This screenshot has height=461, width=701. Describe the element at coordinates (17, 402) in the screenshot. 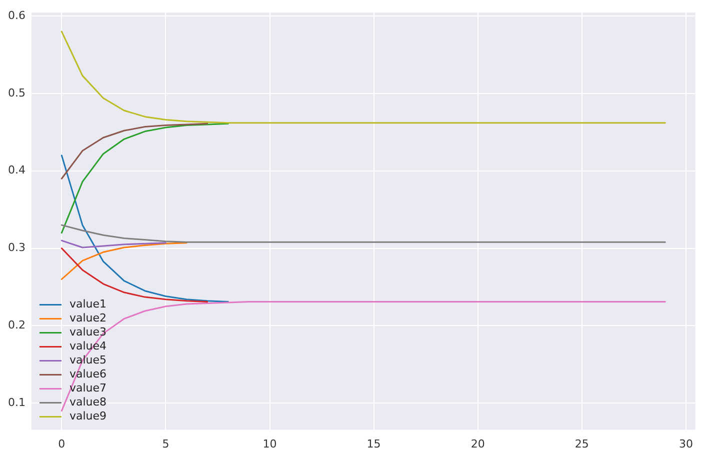

I see `y-tick-label: 0.1` at that location.